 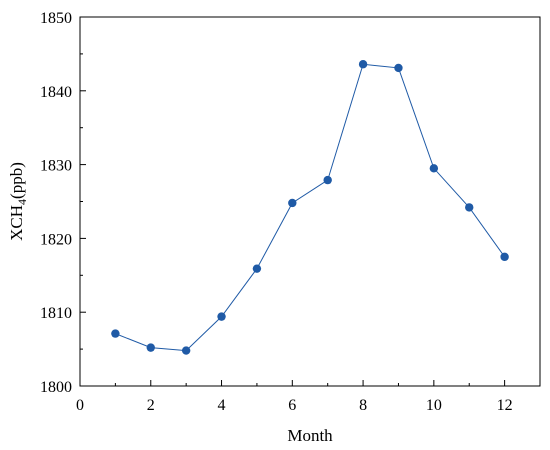 What do you see at coordinates (56, 313) in the screenshot?
I see `y-tick-label: 1810` at bounding box center [56, 313].